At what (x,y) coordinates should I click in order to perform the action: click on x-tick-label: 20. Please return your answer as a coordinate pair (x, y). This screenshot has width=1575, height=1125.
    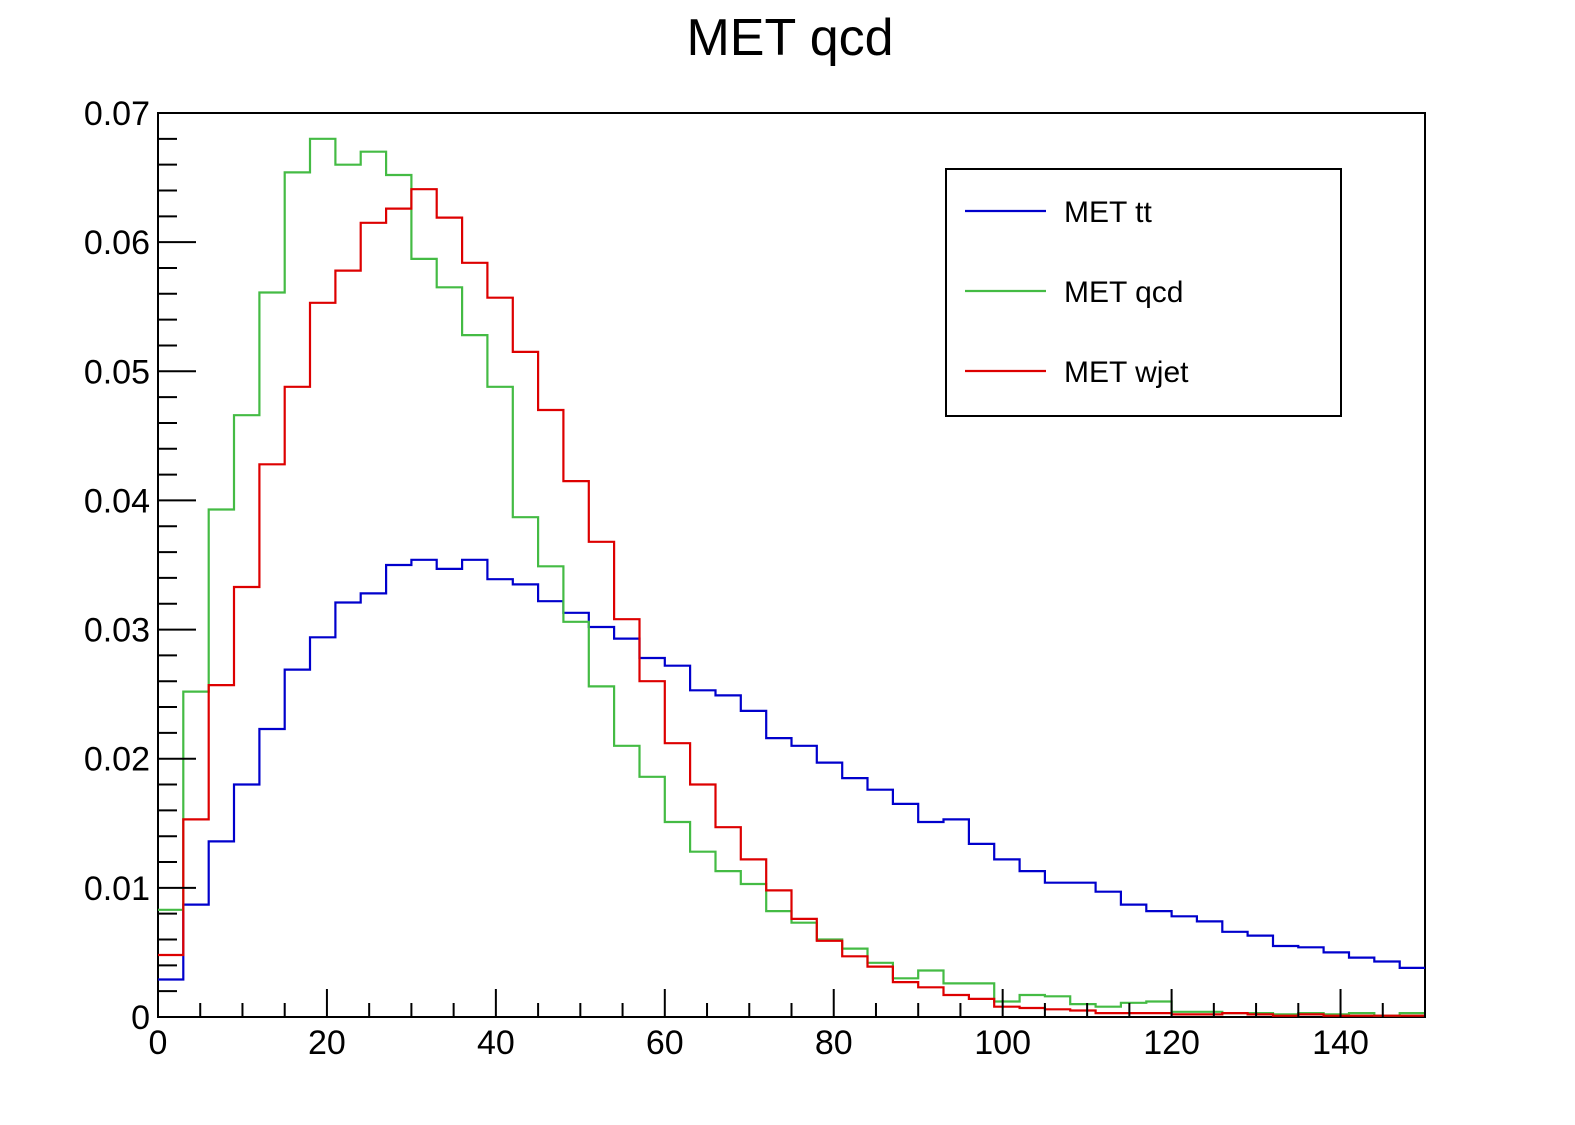
    Looking at the image, I should click on (327, 1043).